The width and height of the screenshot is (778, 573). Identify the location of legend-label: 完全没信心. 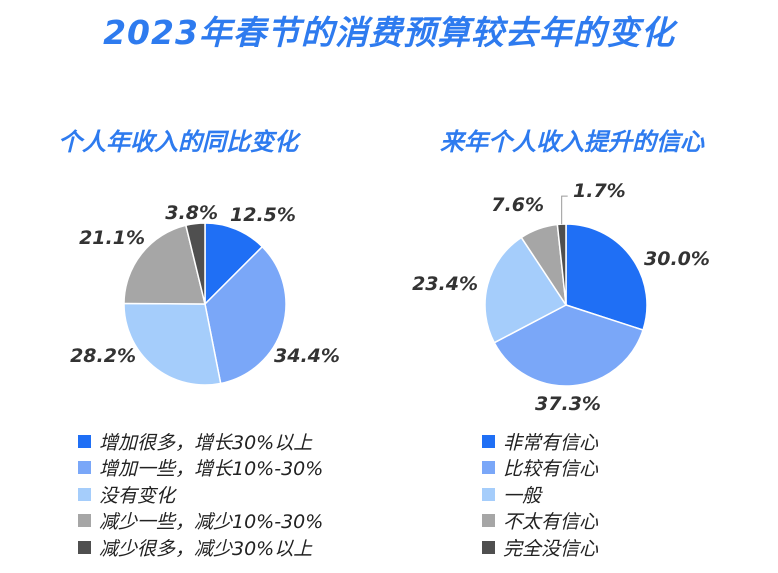
(551, 548).